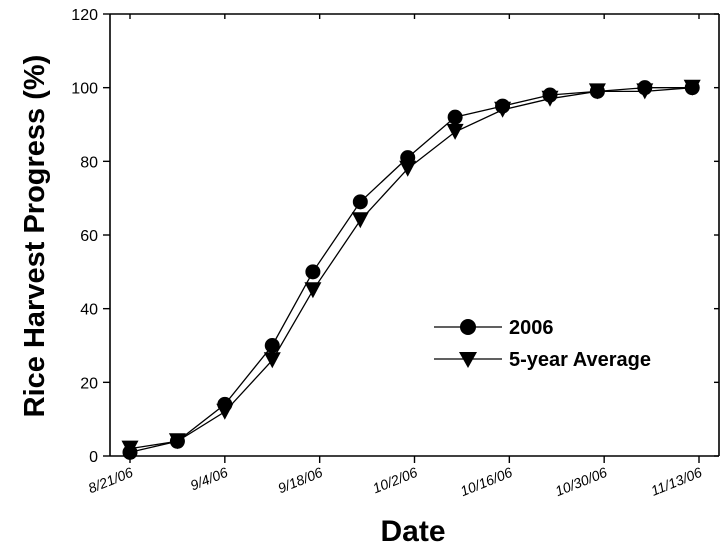 This screenshot has height=550, width=721. What do you see at coordinates (89, 383) in the screenshot?
I see `y-tick-label: 20` at bounding box center [89, 383].